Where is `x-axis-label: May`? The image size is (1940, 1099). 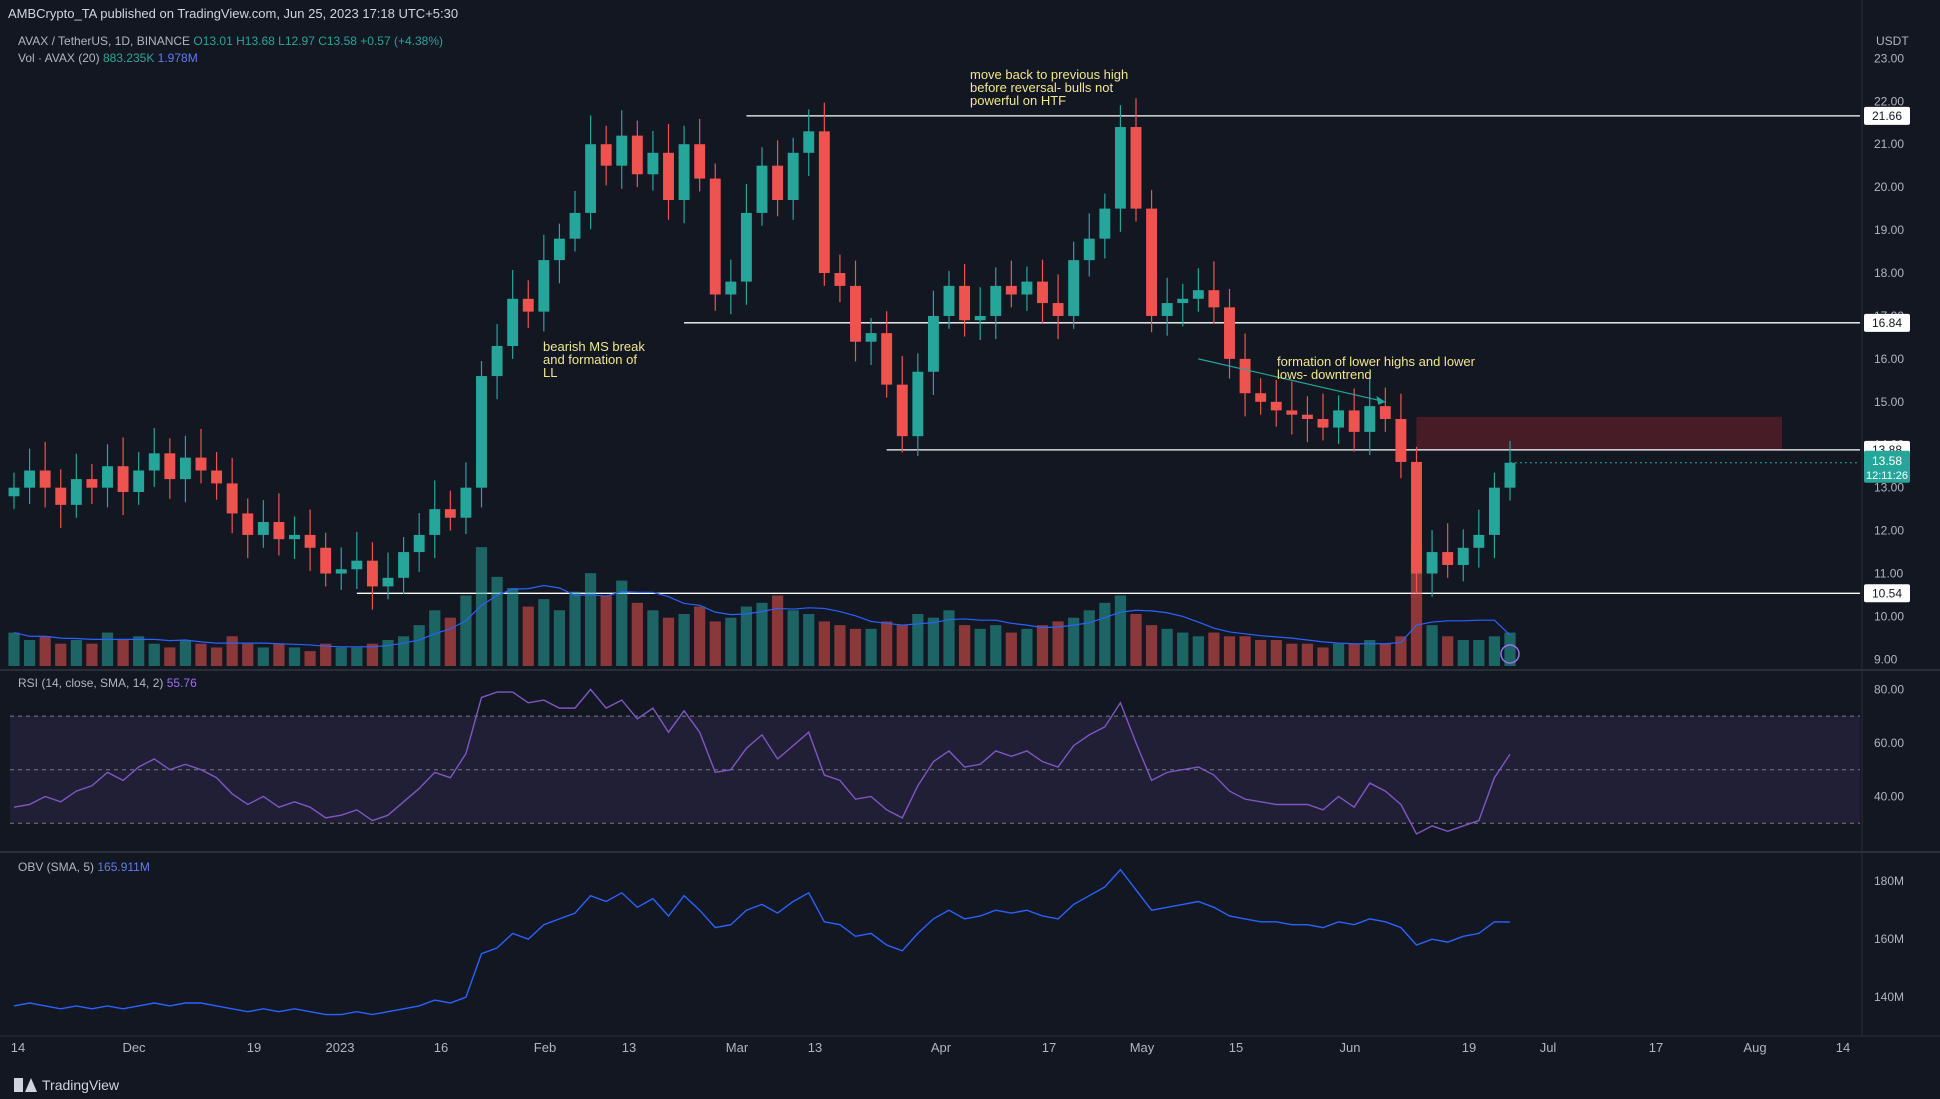
x-axis-label: May is located at coordinates (1142, 1047).